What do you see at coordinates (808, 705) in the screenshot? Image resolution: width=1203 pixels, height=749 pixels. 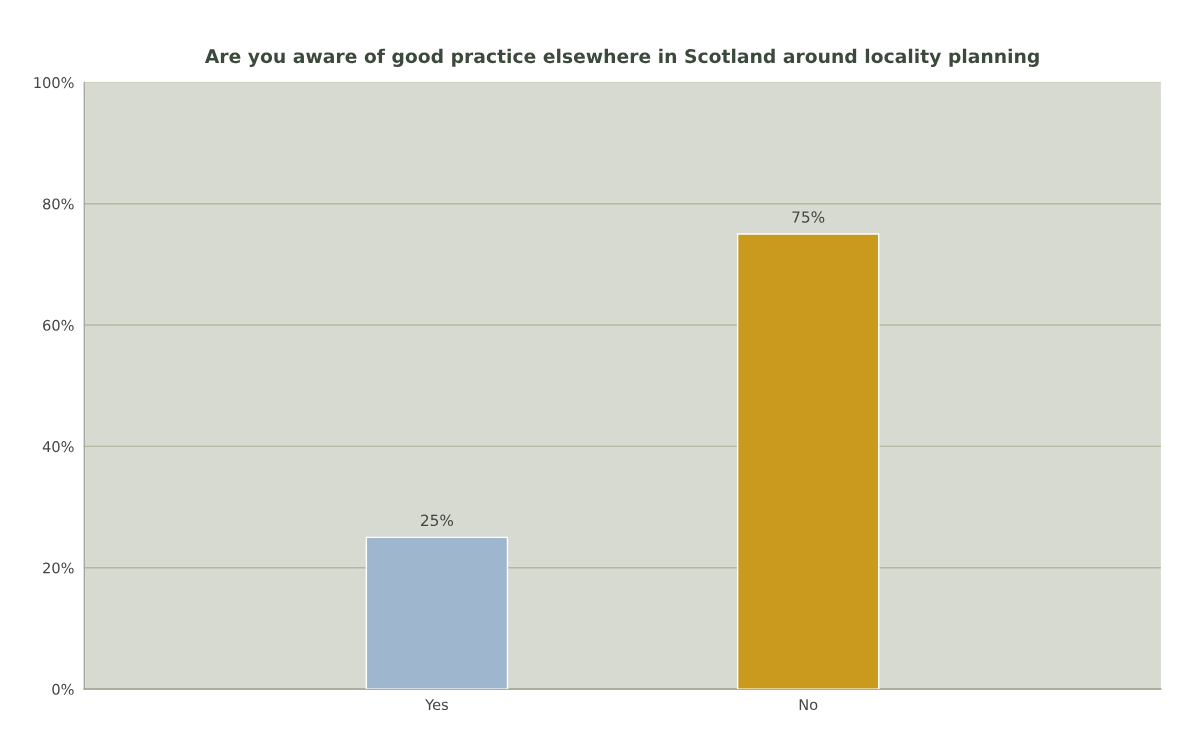 I see `x-tick-label: No` at bounding box center [808, 705].